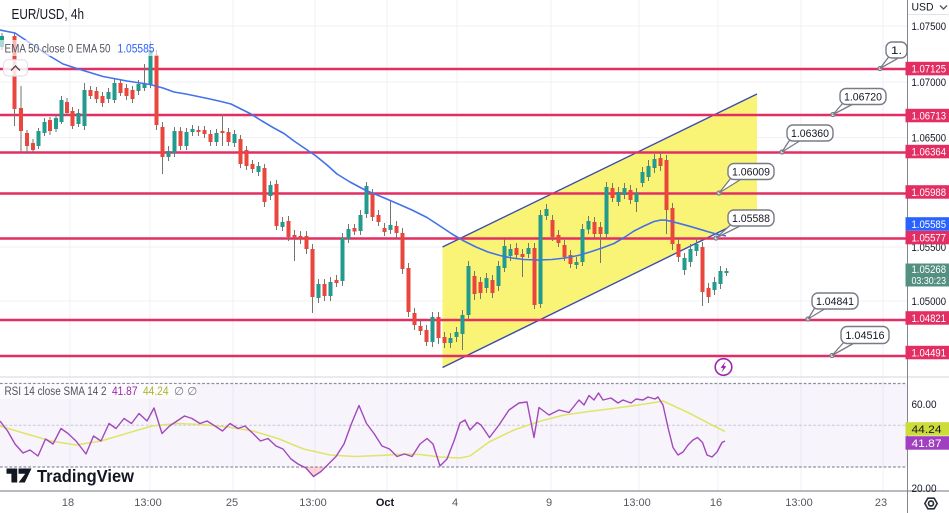 This screenshot has width=949, height=513. What do you see at coordinates (835, 302) in the screenshot?
I see `svg-text: 1.04841` at bounding box center [835, 302].